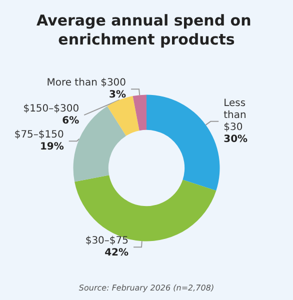  I want to click on data-label: 6%, so click(71, 121).